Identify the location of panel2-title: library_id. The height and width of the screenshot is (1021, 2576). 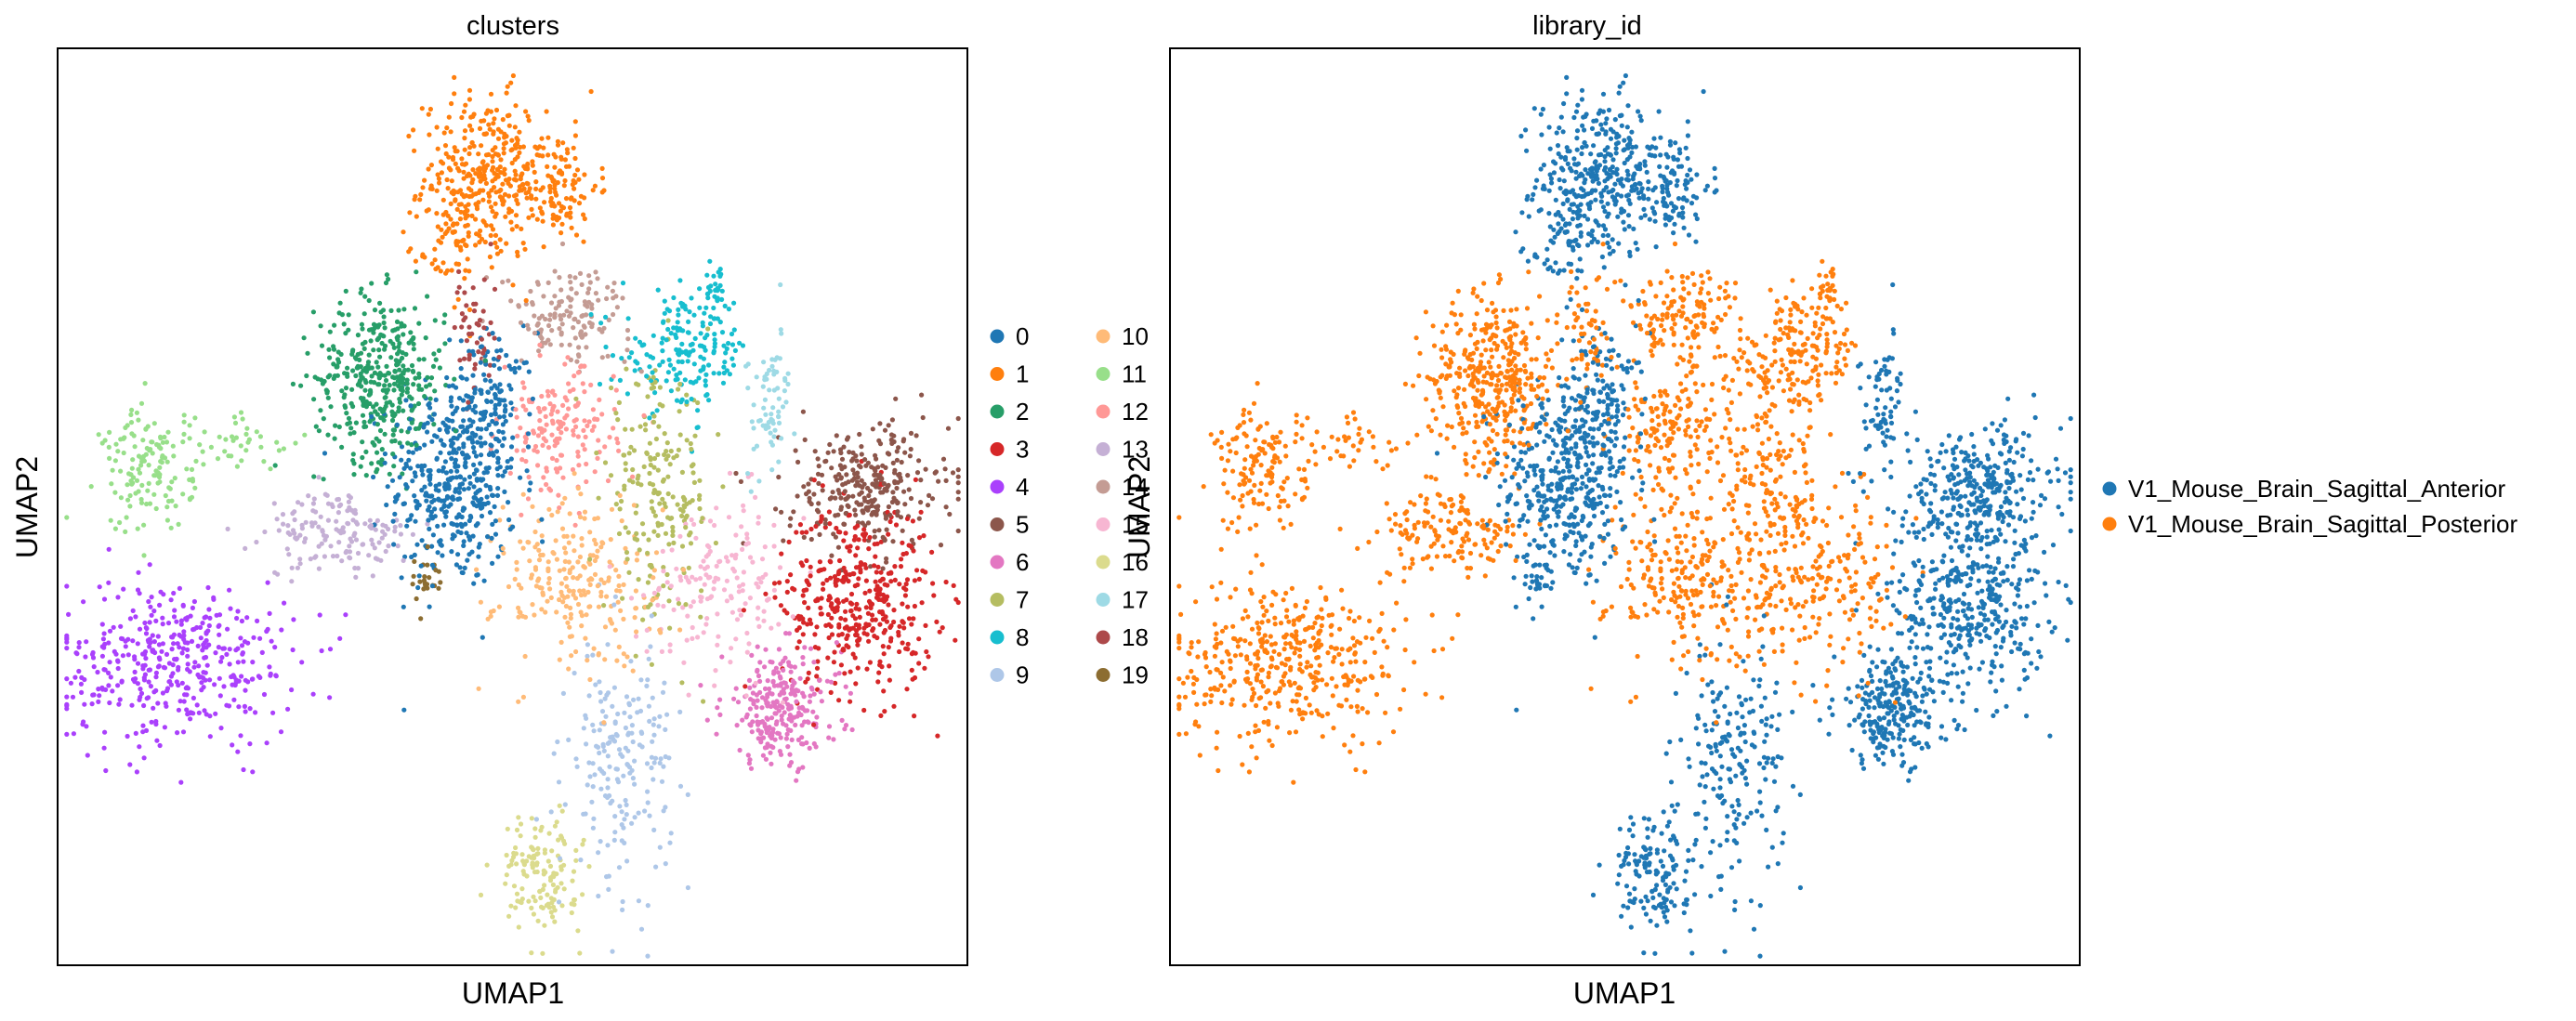
(1587, 26).